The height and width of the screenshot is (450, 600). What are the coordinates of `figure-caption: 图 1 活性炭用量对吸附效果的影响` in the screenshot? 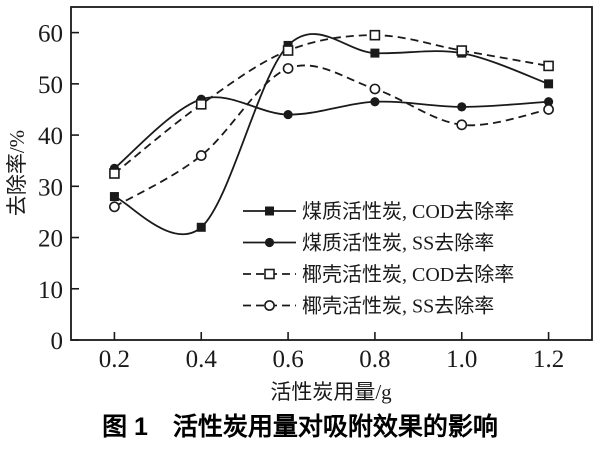 It's located at (300, 427).